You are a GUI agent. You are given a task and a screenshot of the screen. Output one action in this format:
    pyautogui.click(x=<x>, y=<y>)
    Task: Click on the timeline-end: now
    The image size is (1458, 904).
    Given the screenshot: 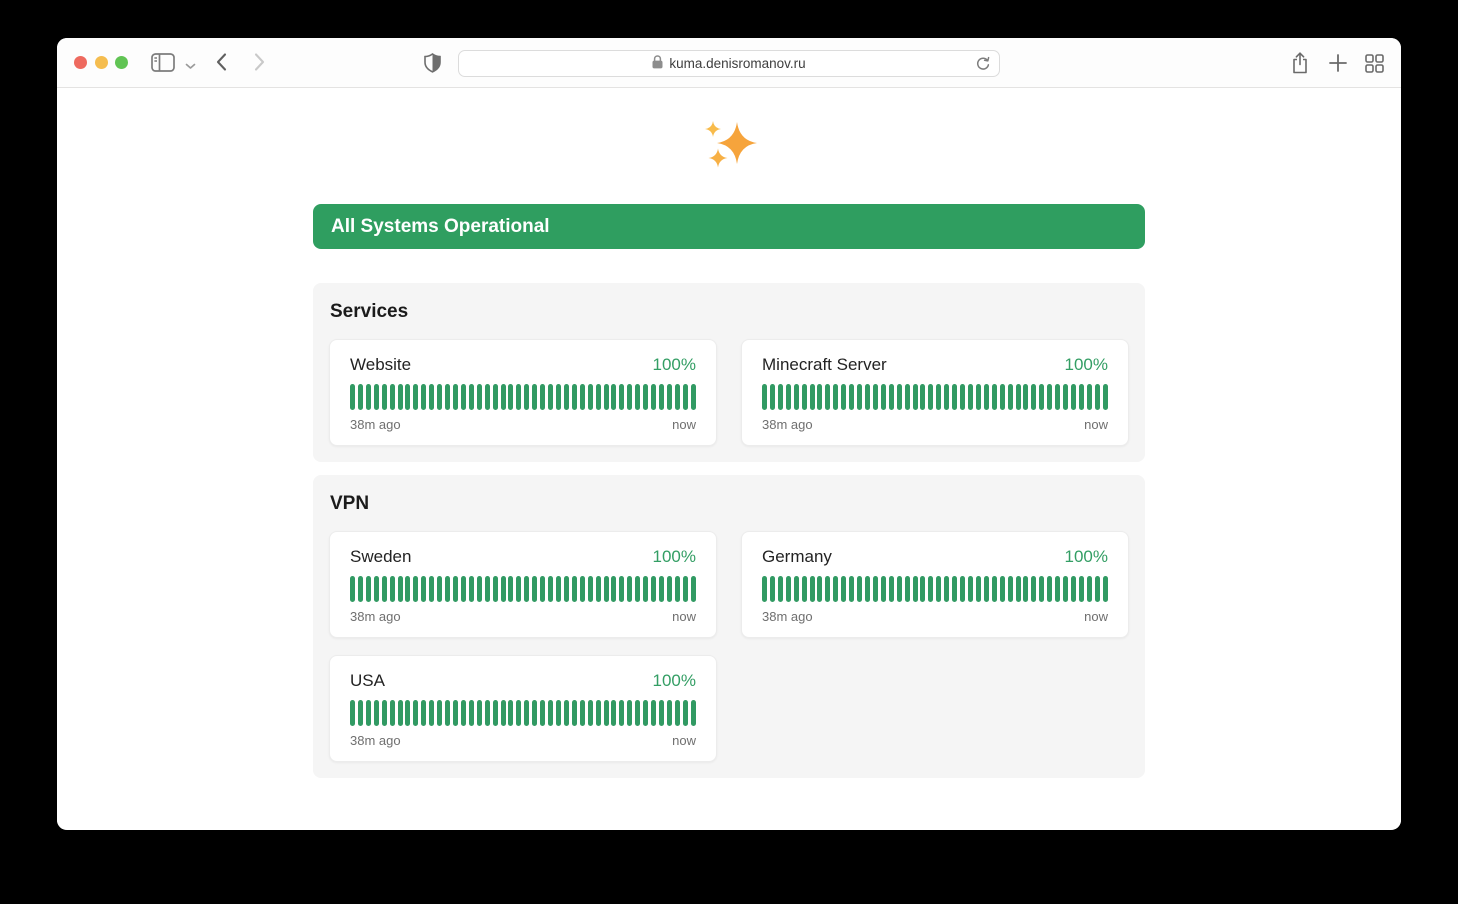 What is the action you would take?
    pyautogui.click(x=684, y=424)
    